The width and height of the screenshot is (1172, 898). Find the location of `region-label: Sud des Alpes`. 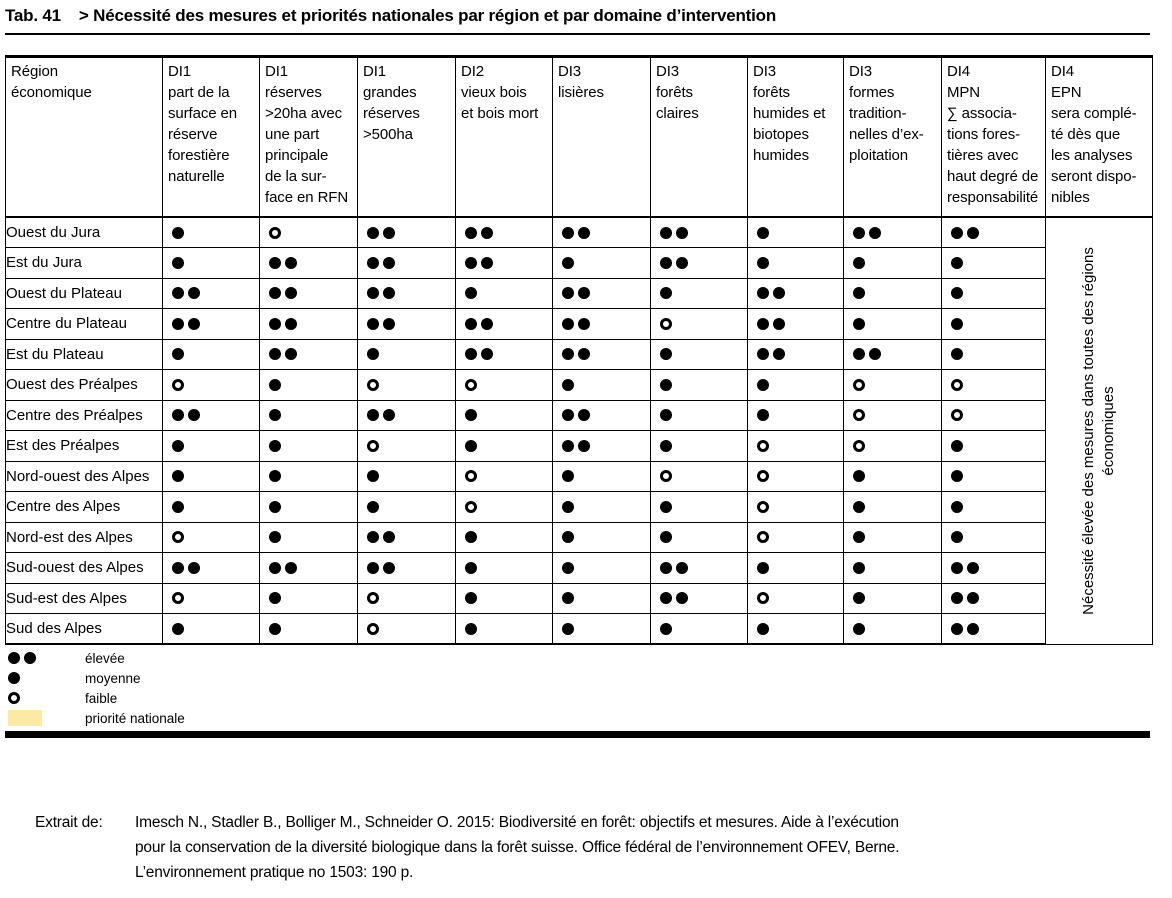

region-label: Sud des Alpes is located at coordinates (84, 629).